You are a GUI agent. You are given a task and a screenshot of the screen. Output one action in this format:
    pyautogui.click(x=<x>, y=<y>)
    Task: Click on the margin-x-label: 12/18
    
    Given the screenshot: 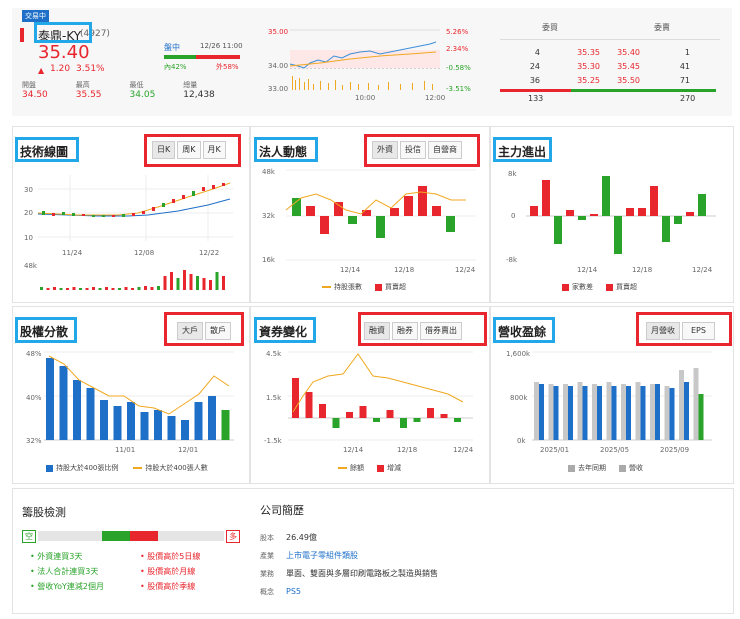 What is the action you would take?
    pyautogui.click(x=407, y=450)
    